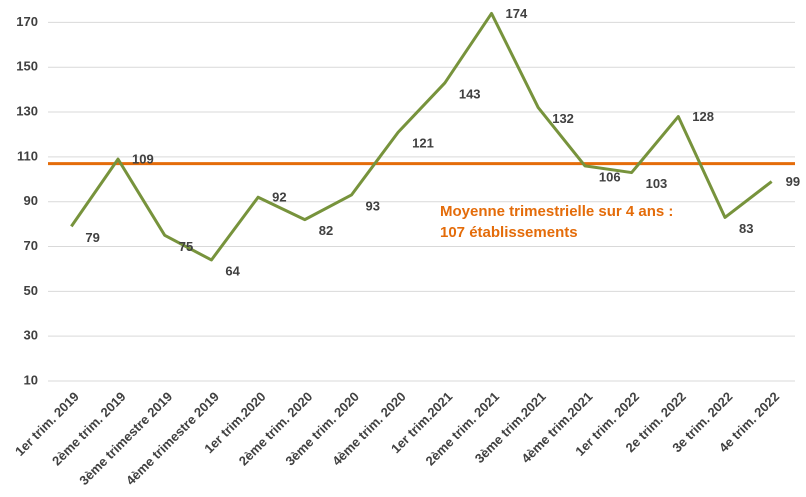 This screenshot has width=806, height=497. Describe the element at coordinates (703, 116) in the screenshot. I see `data-label: 128` at that location.